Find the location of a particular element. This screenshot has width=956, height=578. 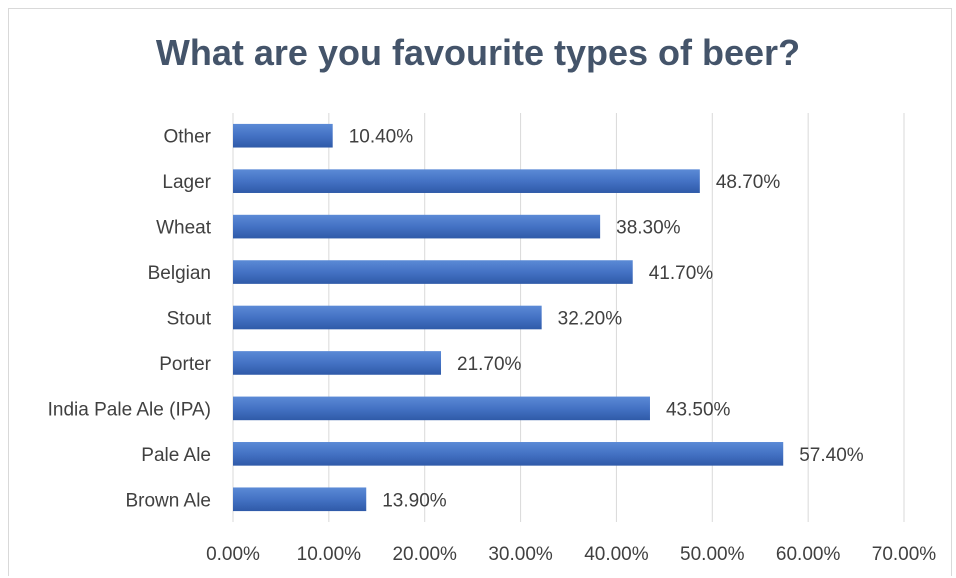

category-label: Lager is located at coordinates (186, 182).